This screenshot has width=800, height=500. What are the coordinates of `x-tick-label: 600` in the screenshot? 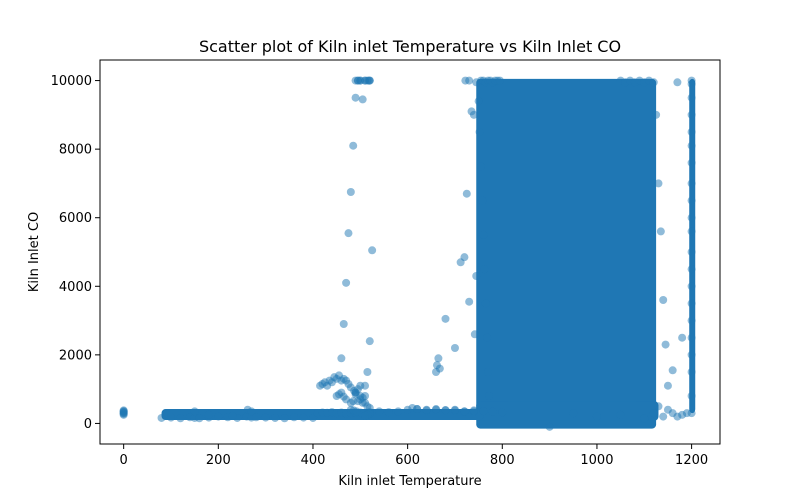 It's located at (407, 460).